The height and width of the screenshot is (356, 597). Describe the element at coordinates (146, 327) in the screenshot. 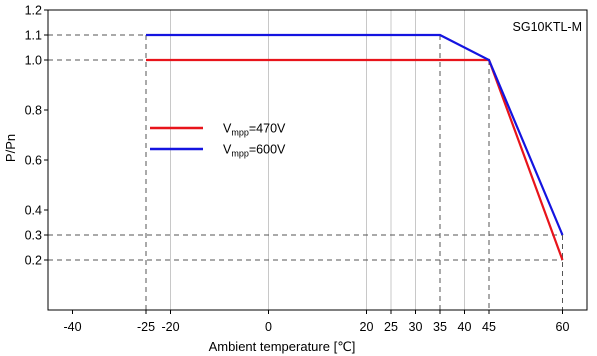

I see `x-tick-label: -25` at that location.